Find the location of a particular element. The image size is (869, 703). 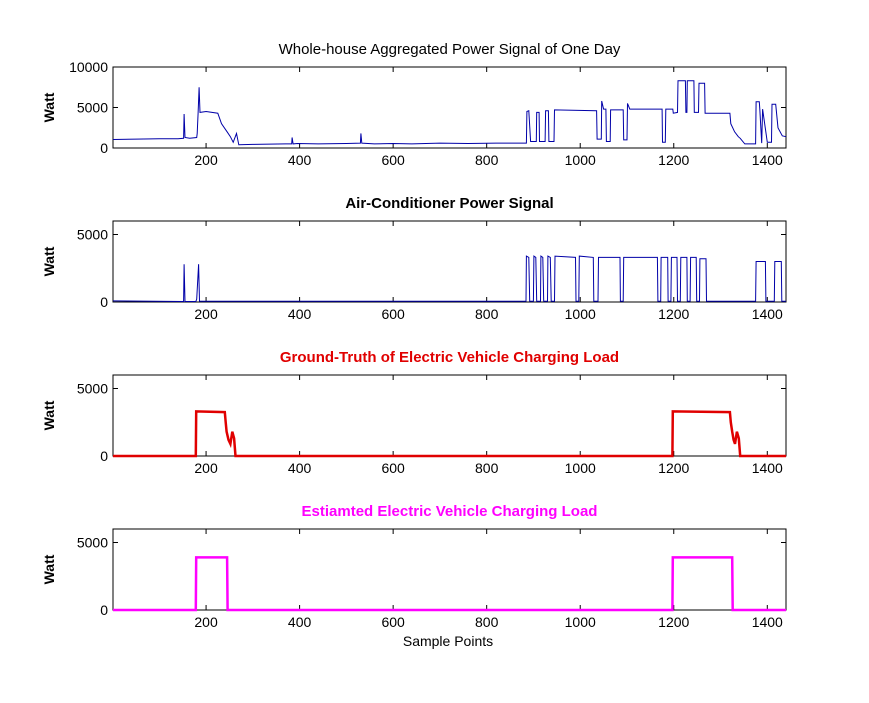

subplot-title: Estiamted Electric Vehicle Charging Load is located at coordinates (450, 511).